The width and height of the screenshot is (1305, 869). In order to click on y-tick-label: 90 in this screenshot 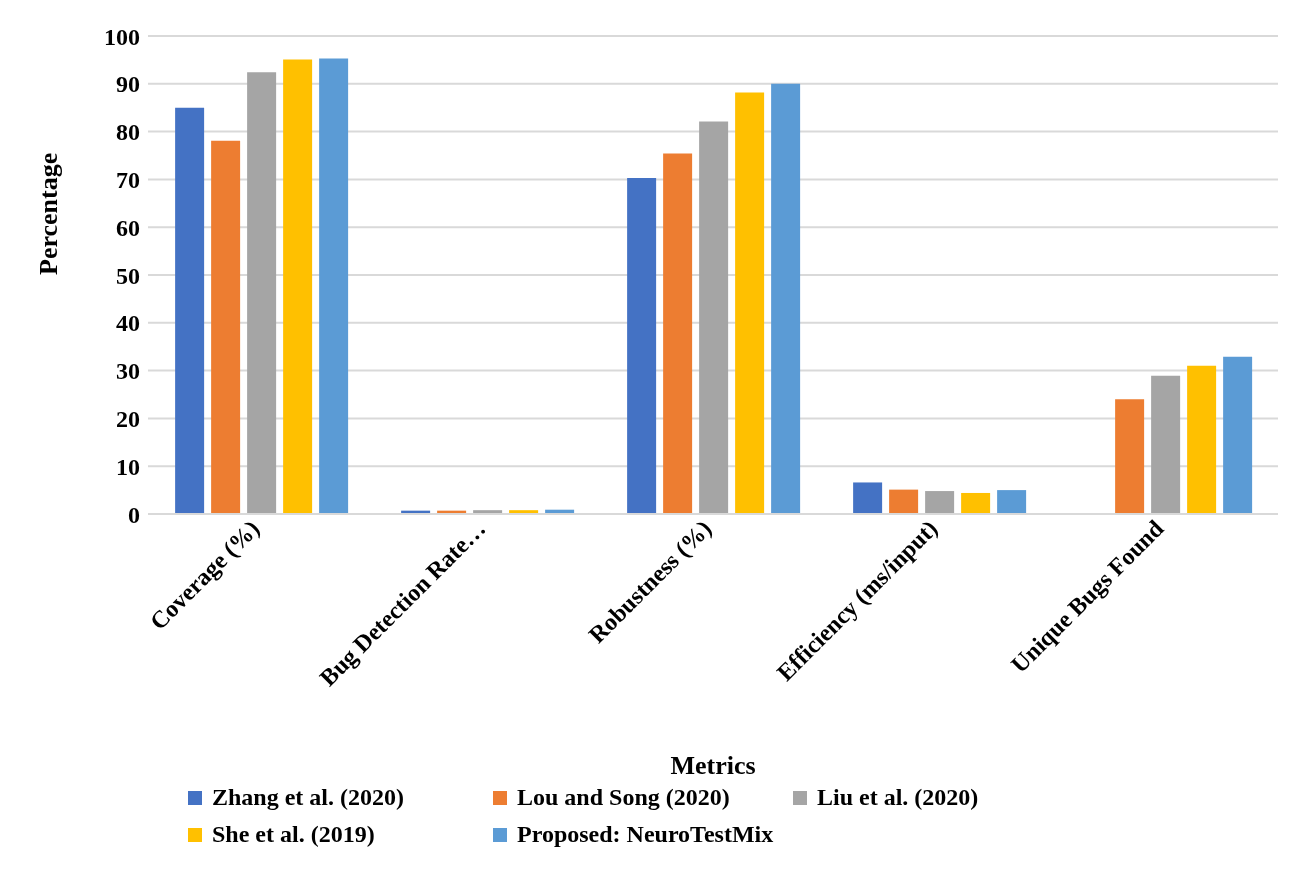, I will do `click(128, 84)`.